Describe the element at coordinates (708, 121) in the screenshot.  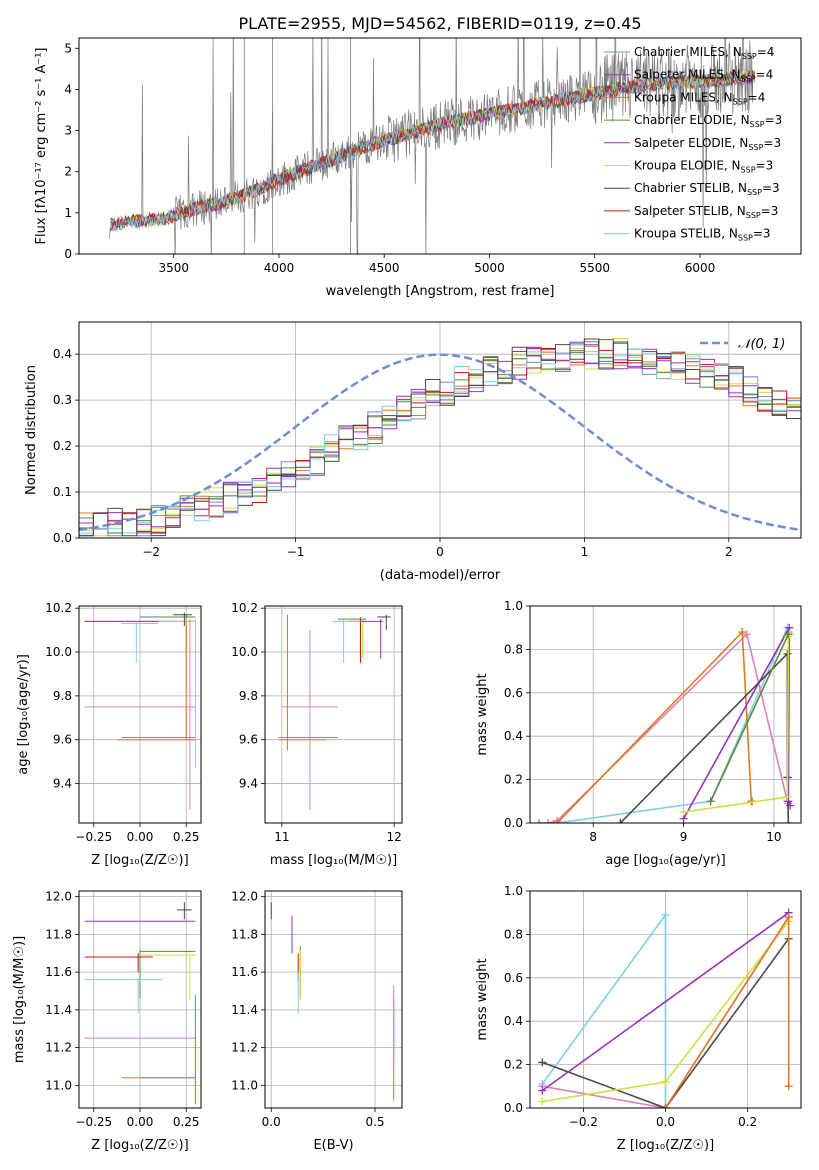
I see `legend-label: Chabrier ELODIE, NSSP=3` at that location.